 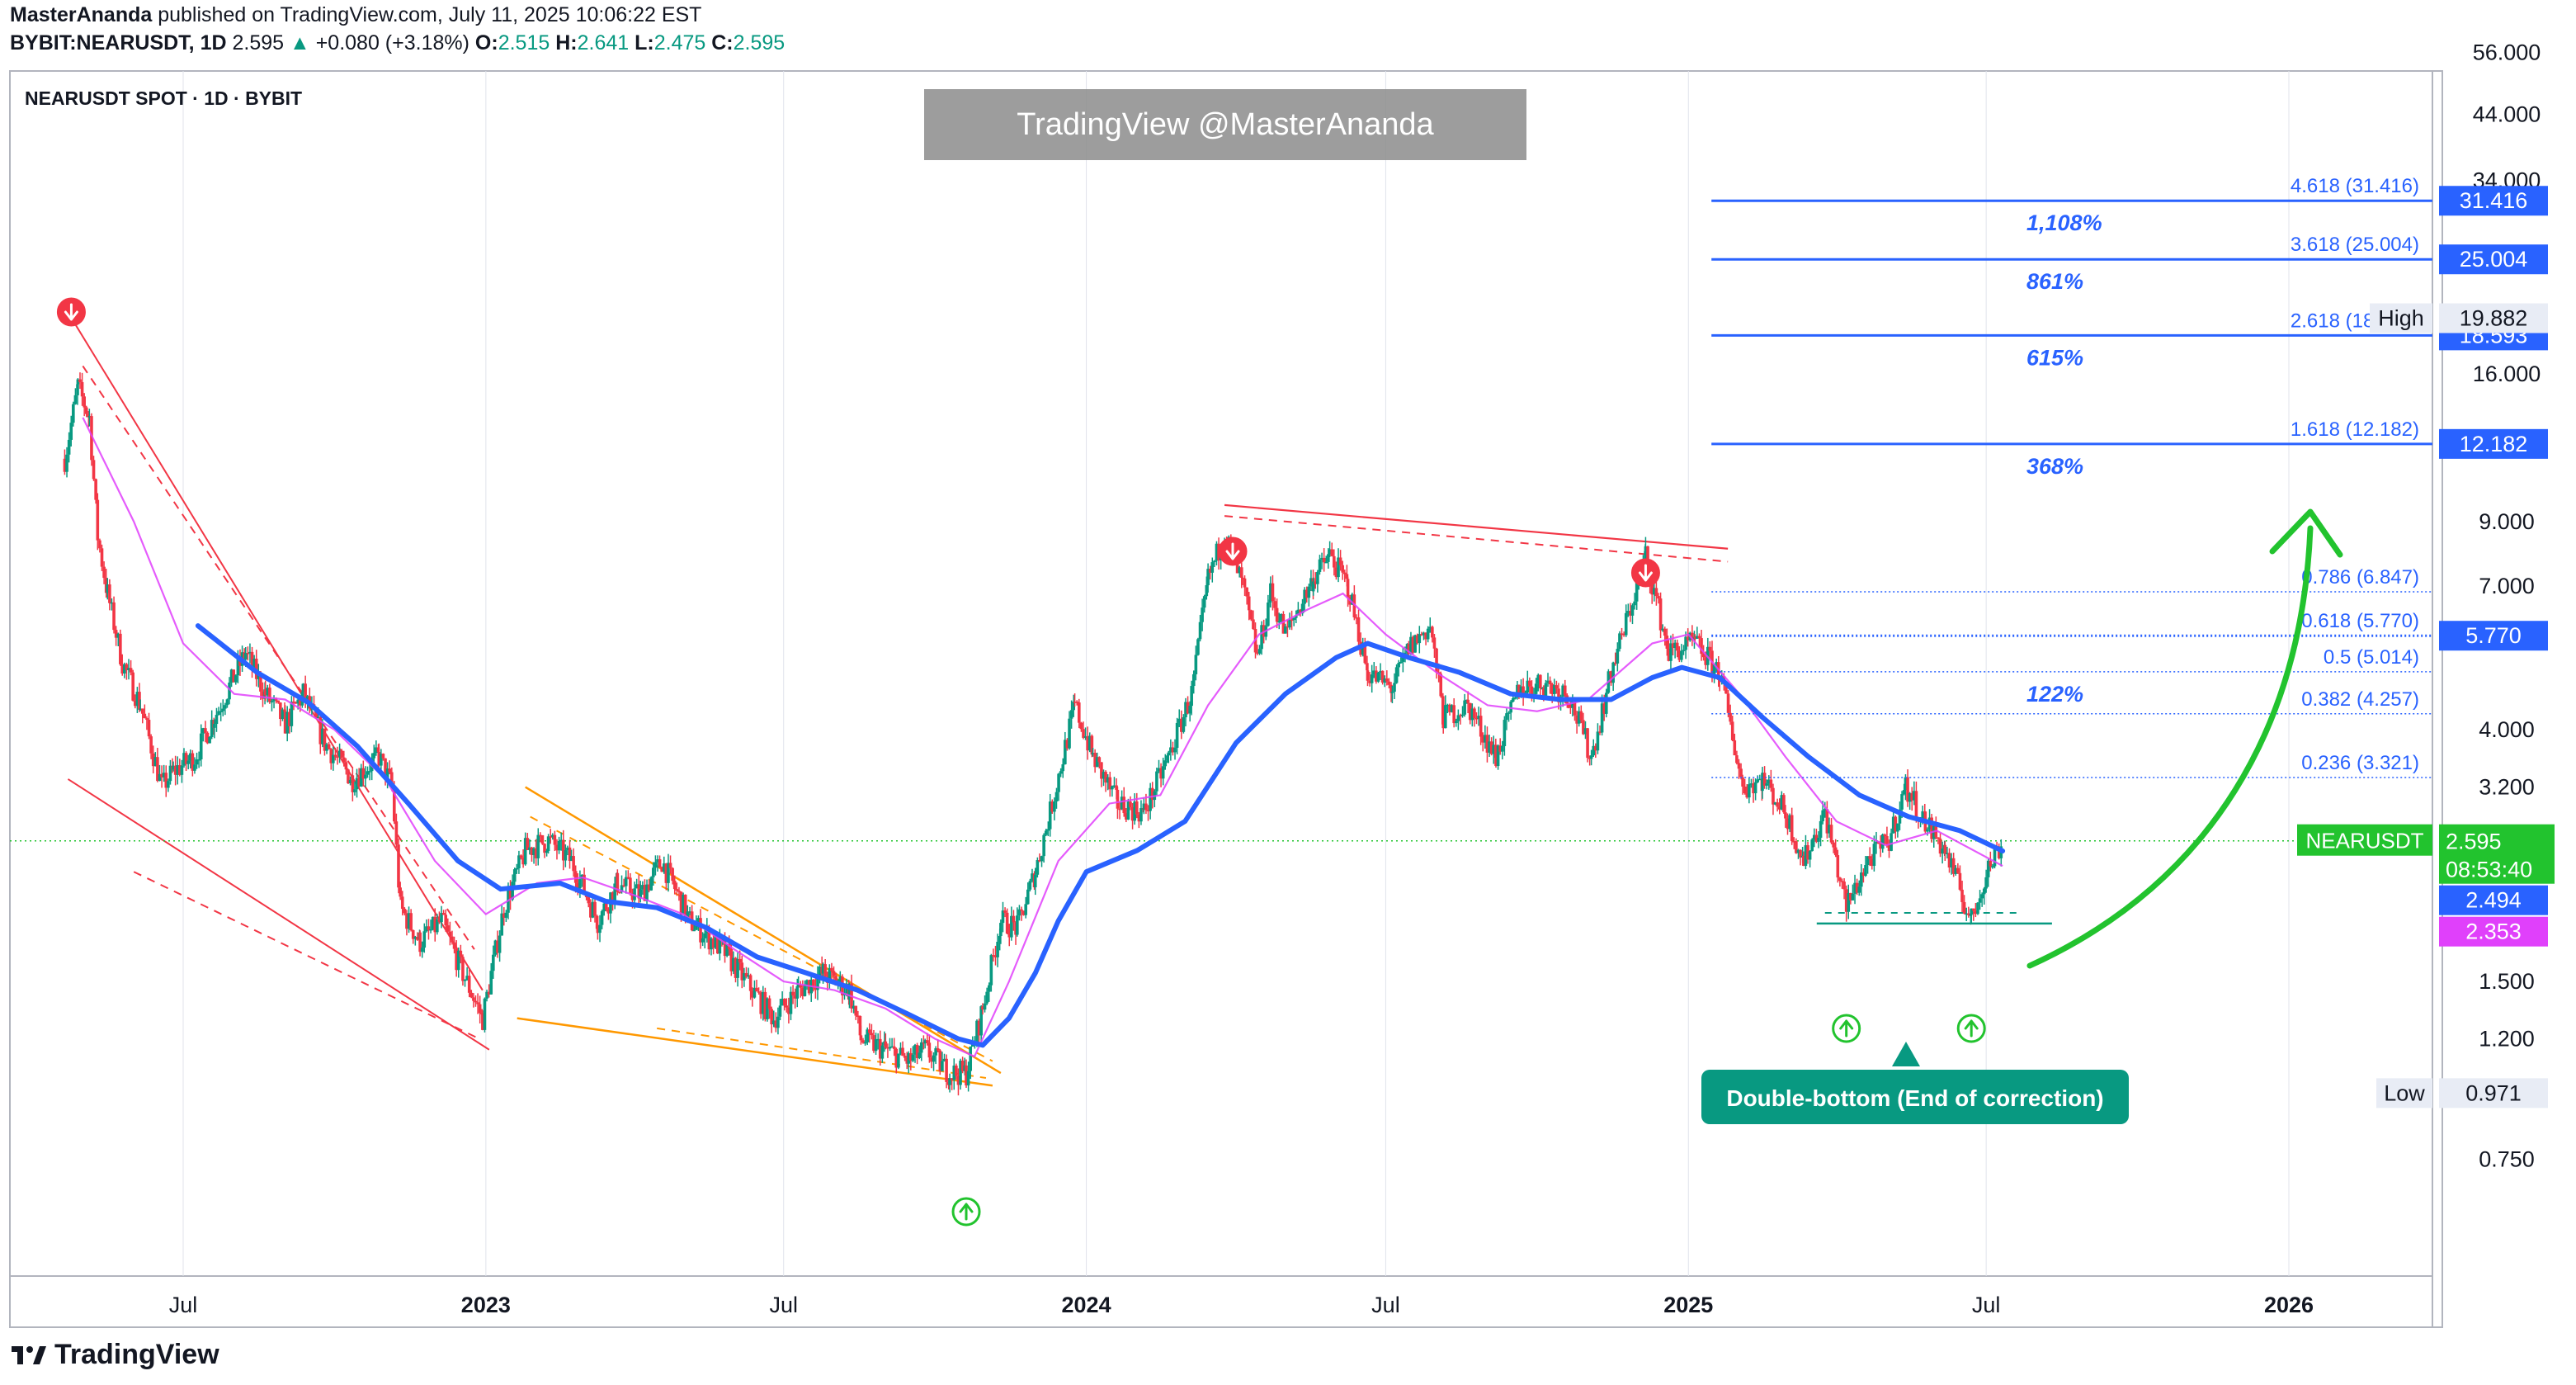 What do you see at coordinates (1915, 1097) in the screenshot?
I see `annotation-box` at bounding box center [1915, 1097].